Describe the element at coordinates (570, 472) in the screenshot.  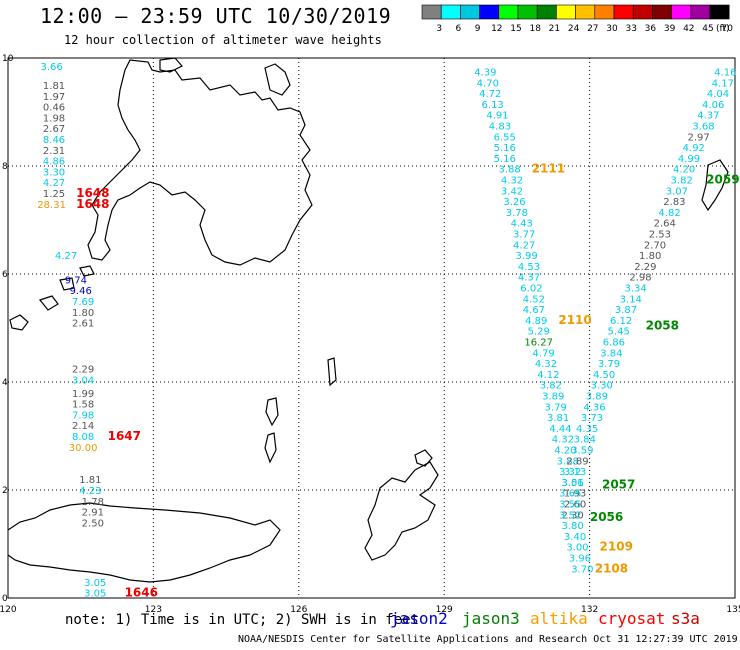
I see `wave-height-label: 3.32` at that location.